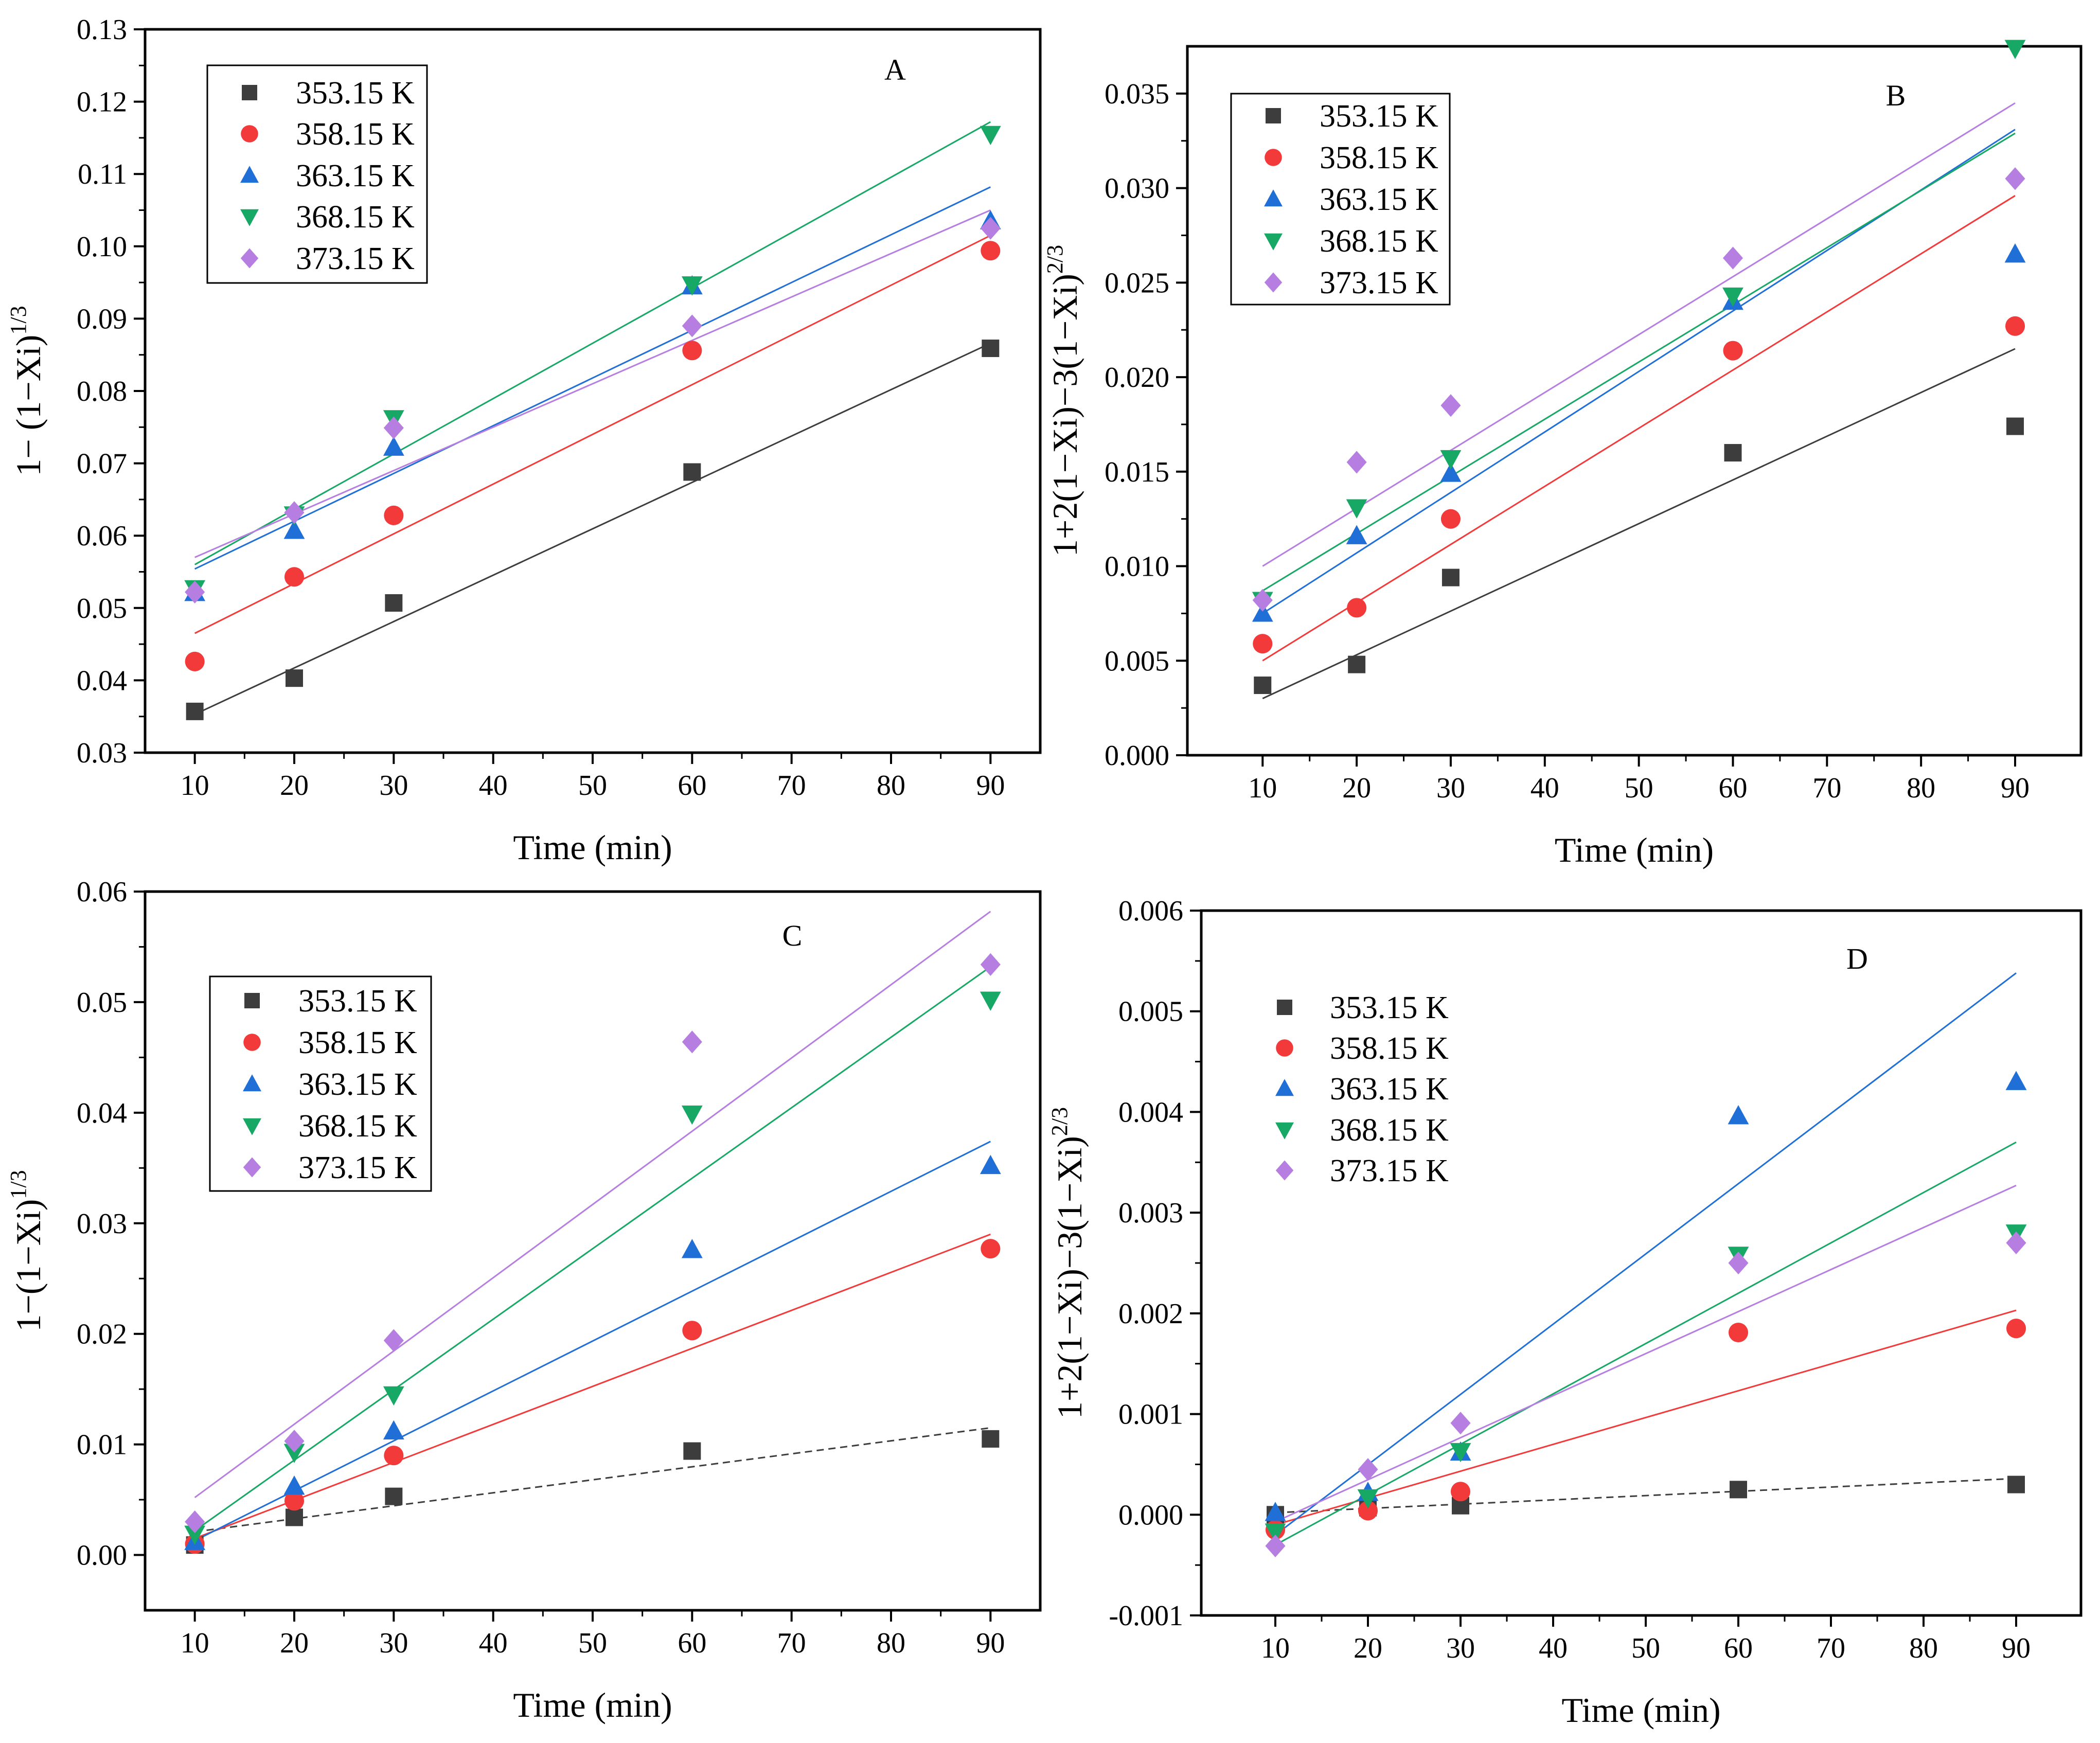  What do you see at coordinates (1150, 1112) in the screenshot?
I see `y-tick-label: 0.004` at bounding box center [1150, 1112].